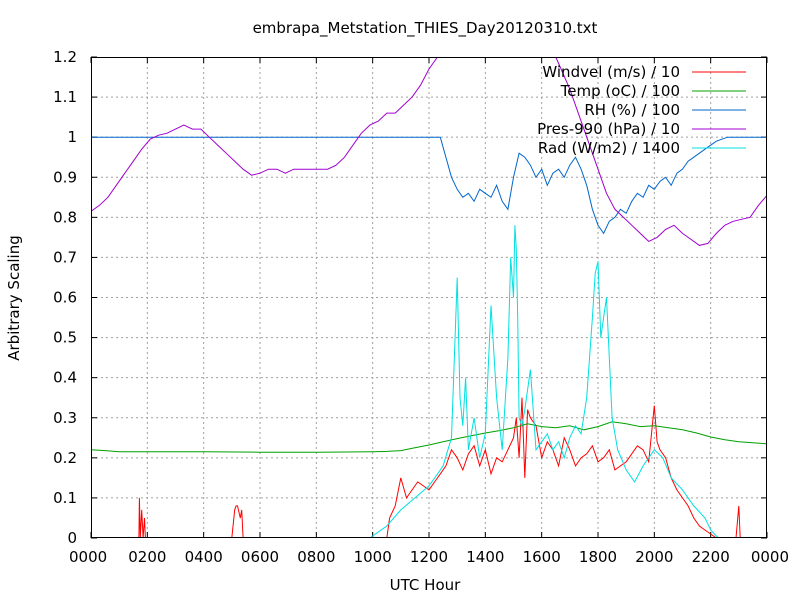 The image size is (800, 600). What do you see at coordinates (542, 557) in the screenshot?
I see `x-tick-label: 1600` at bounding box center [542, 557].